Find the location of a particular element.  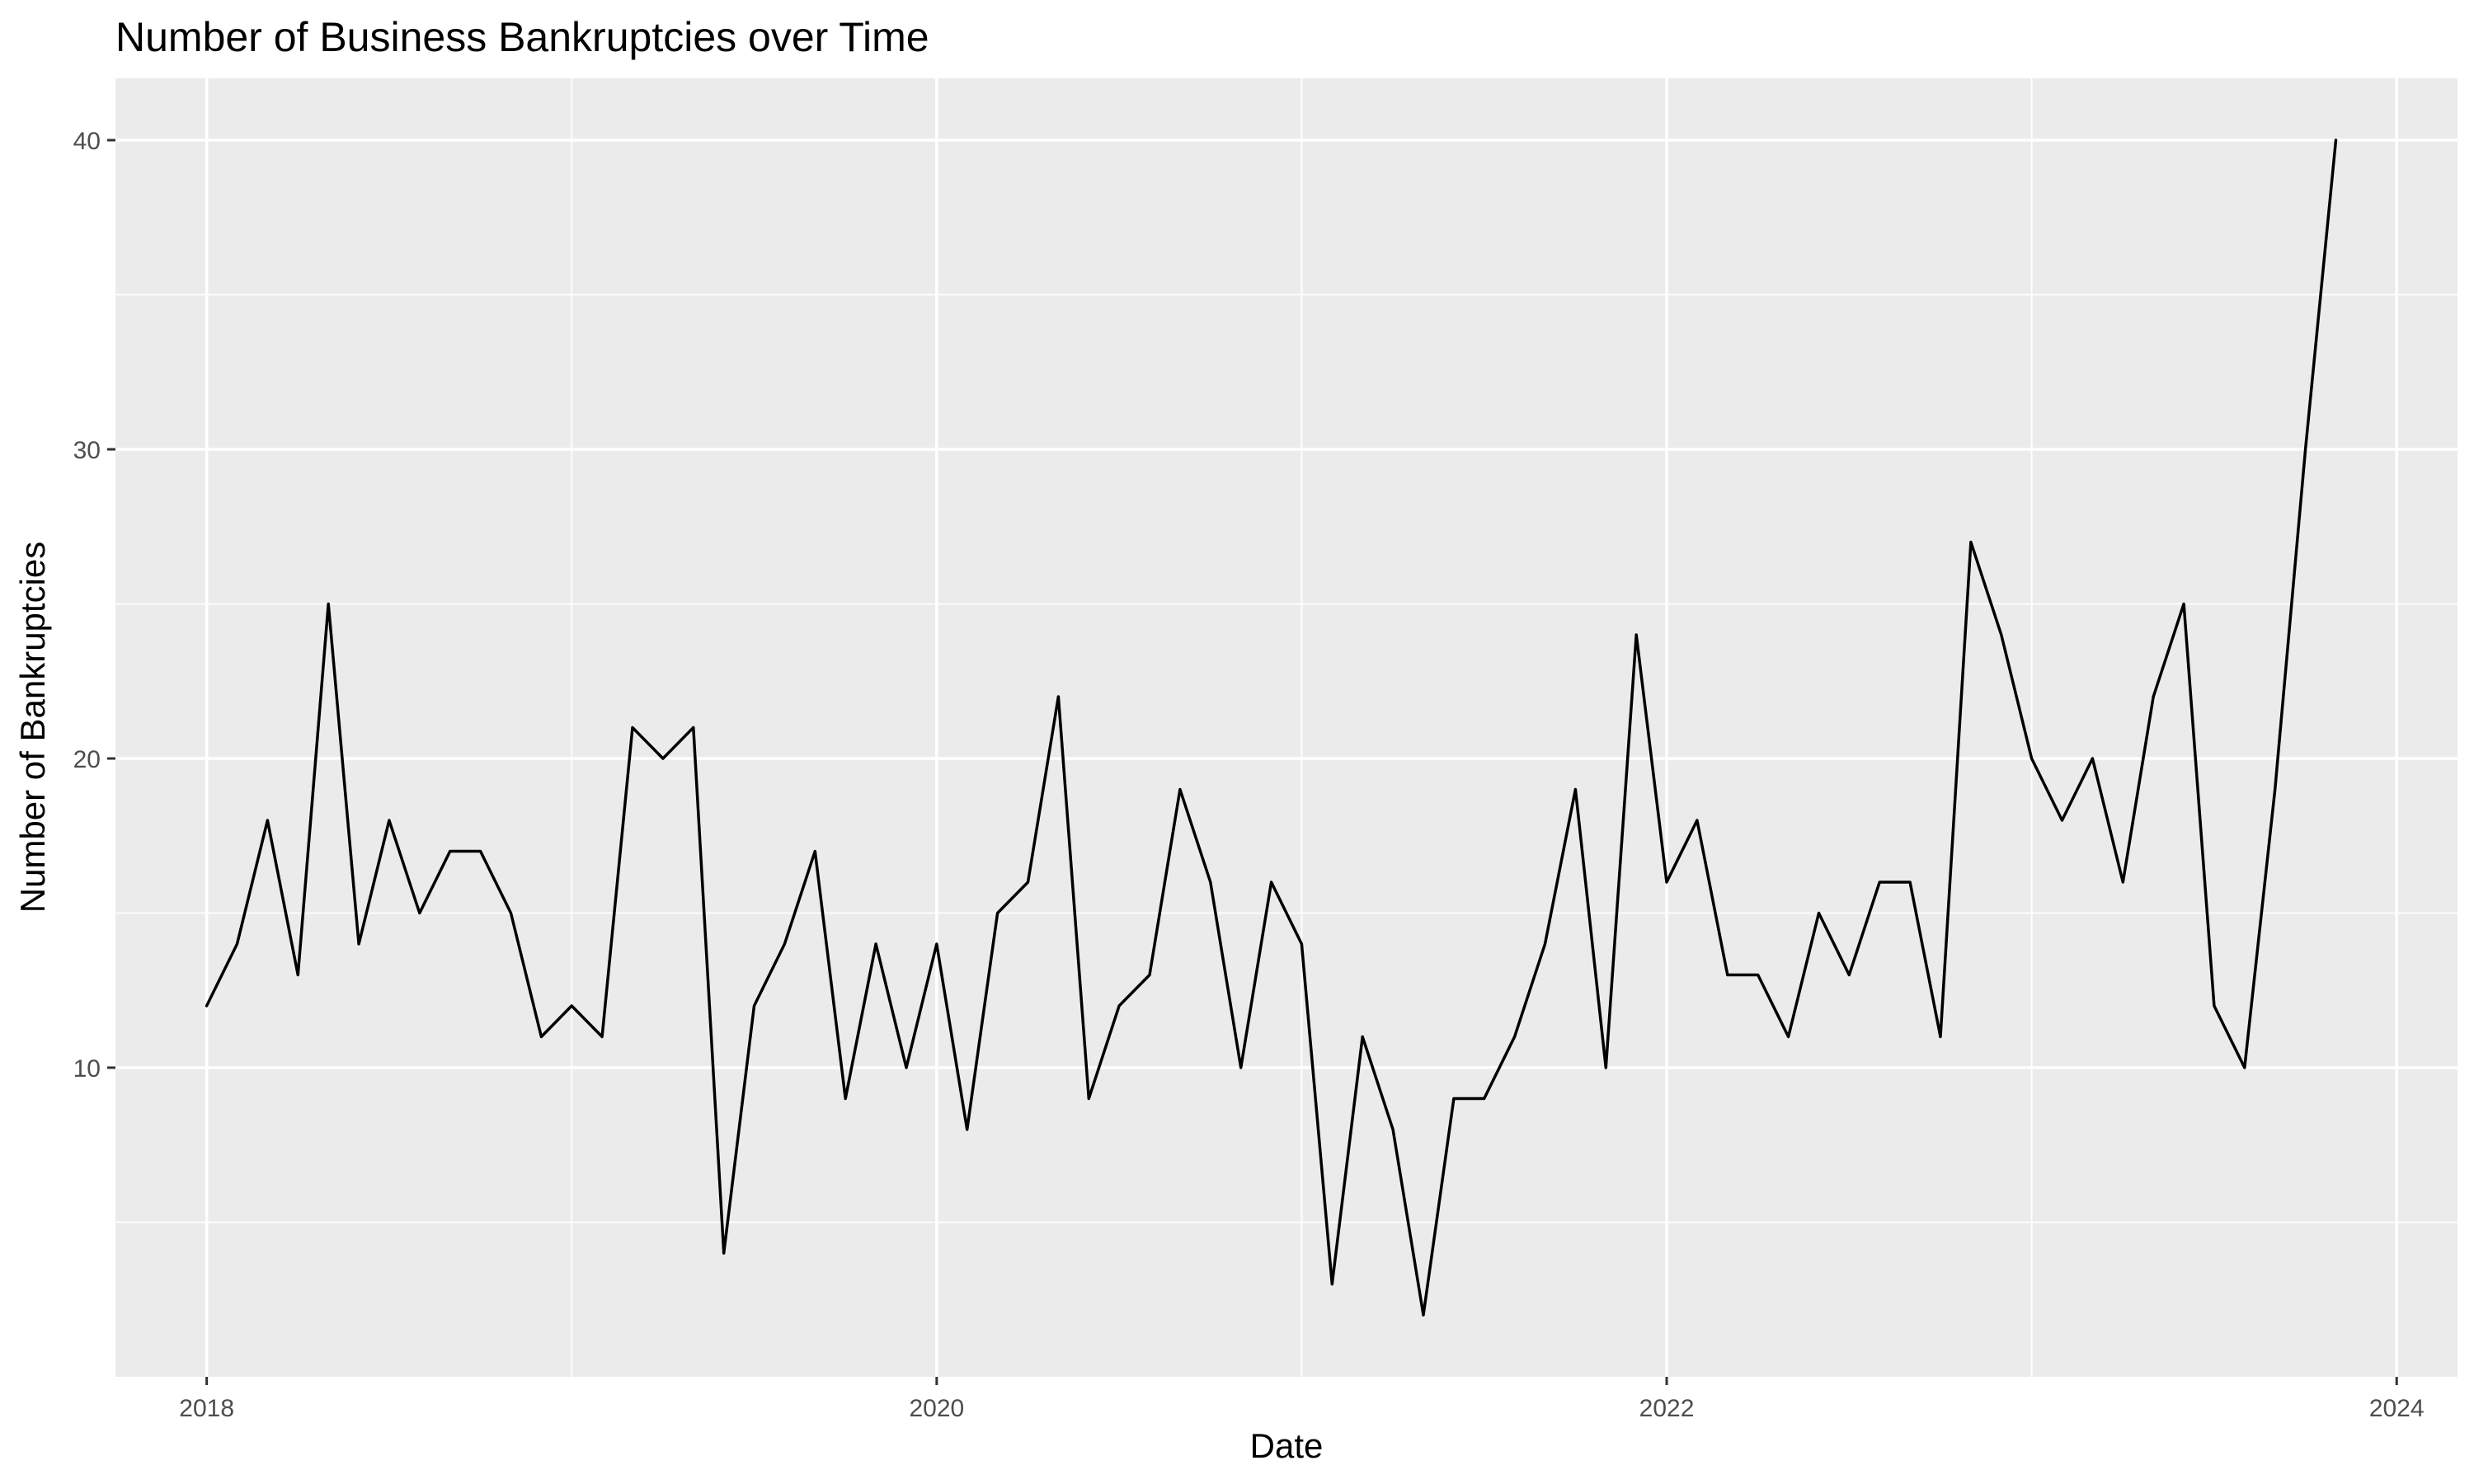

y-tick-label: 20 is located at coordinates (87, 759).